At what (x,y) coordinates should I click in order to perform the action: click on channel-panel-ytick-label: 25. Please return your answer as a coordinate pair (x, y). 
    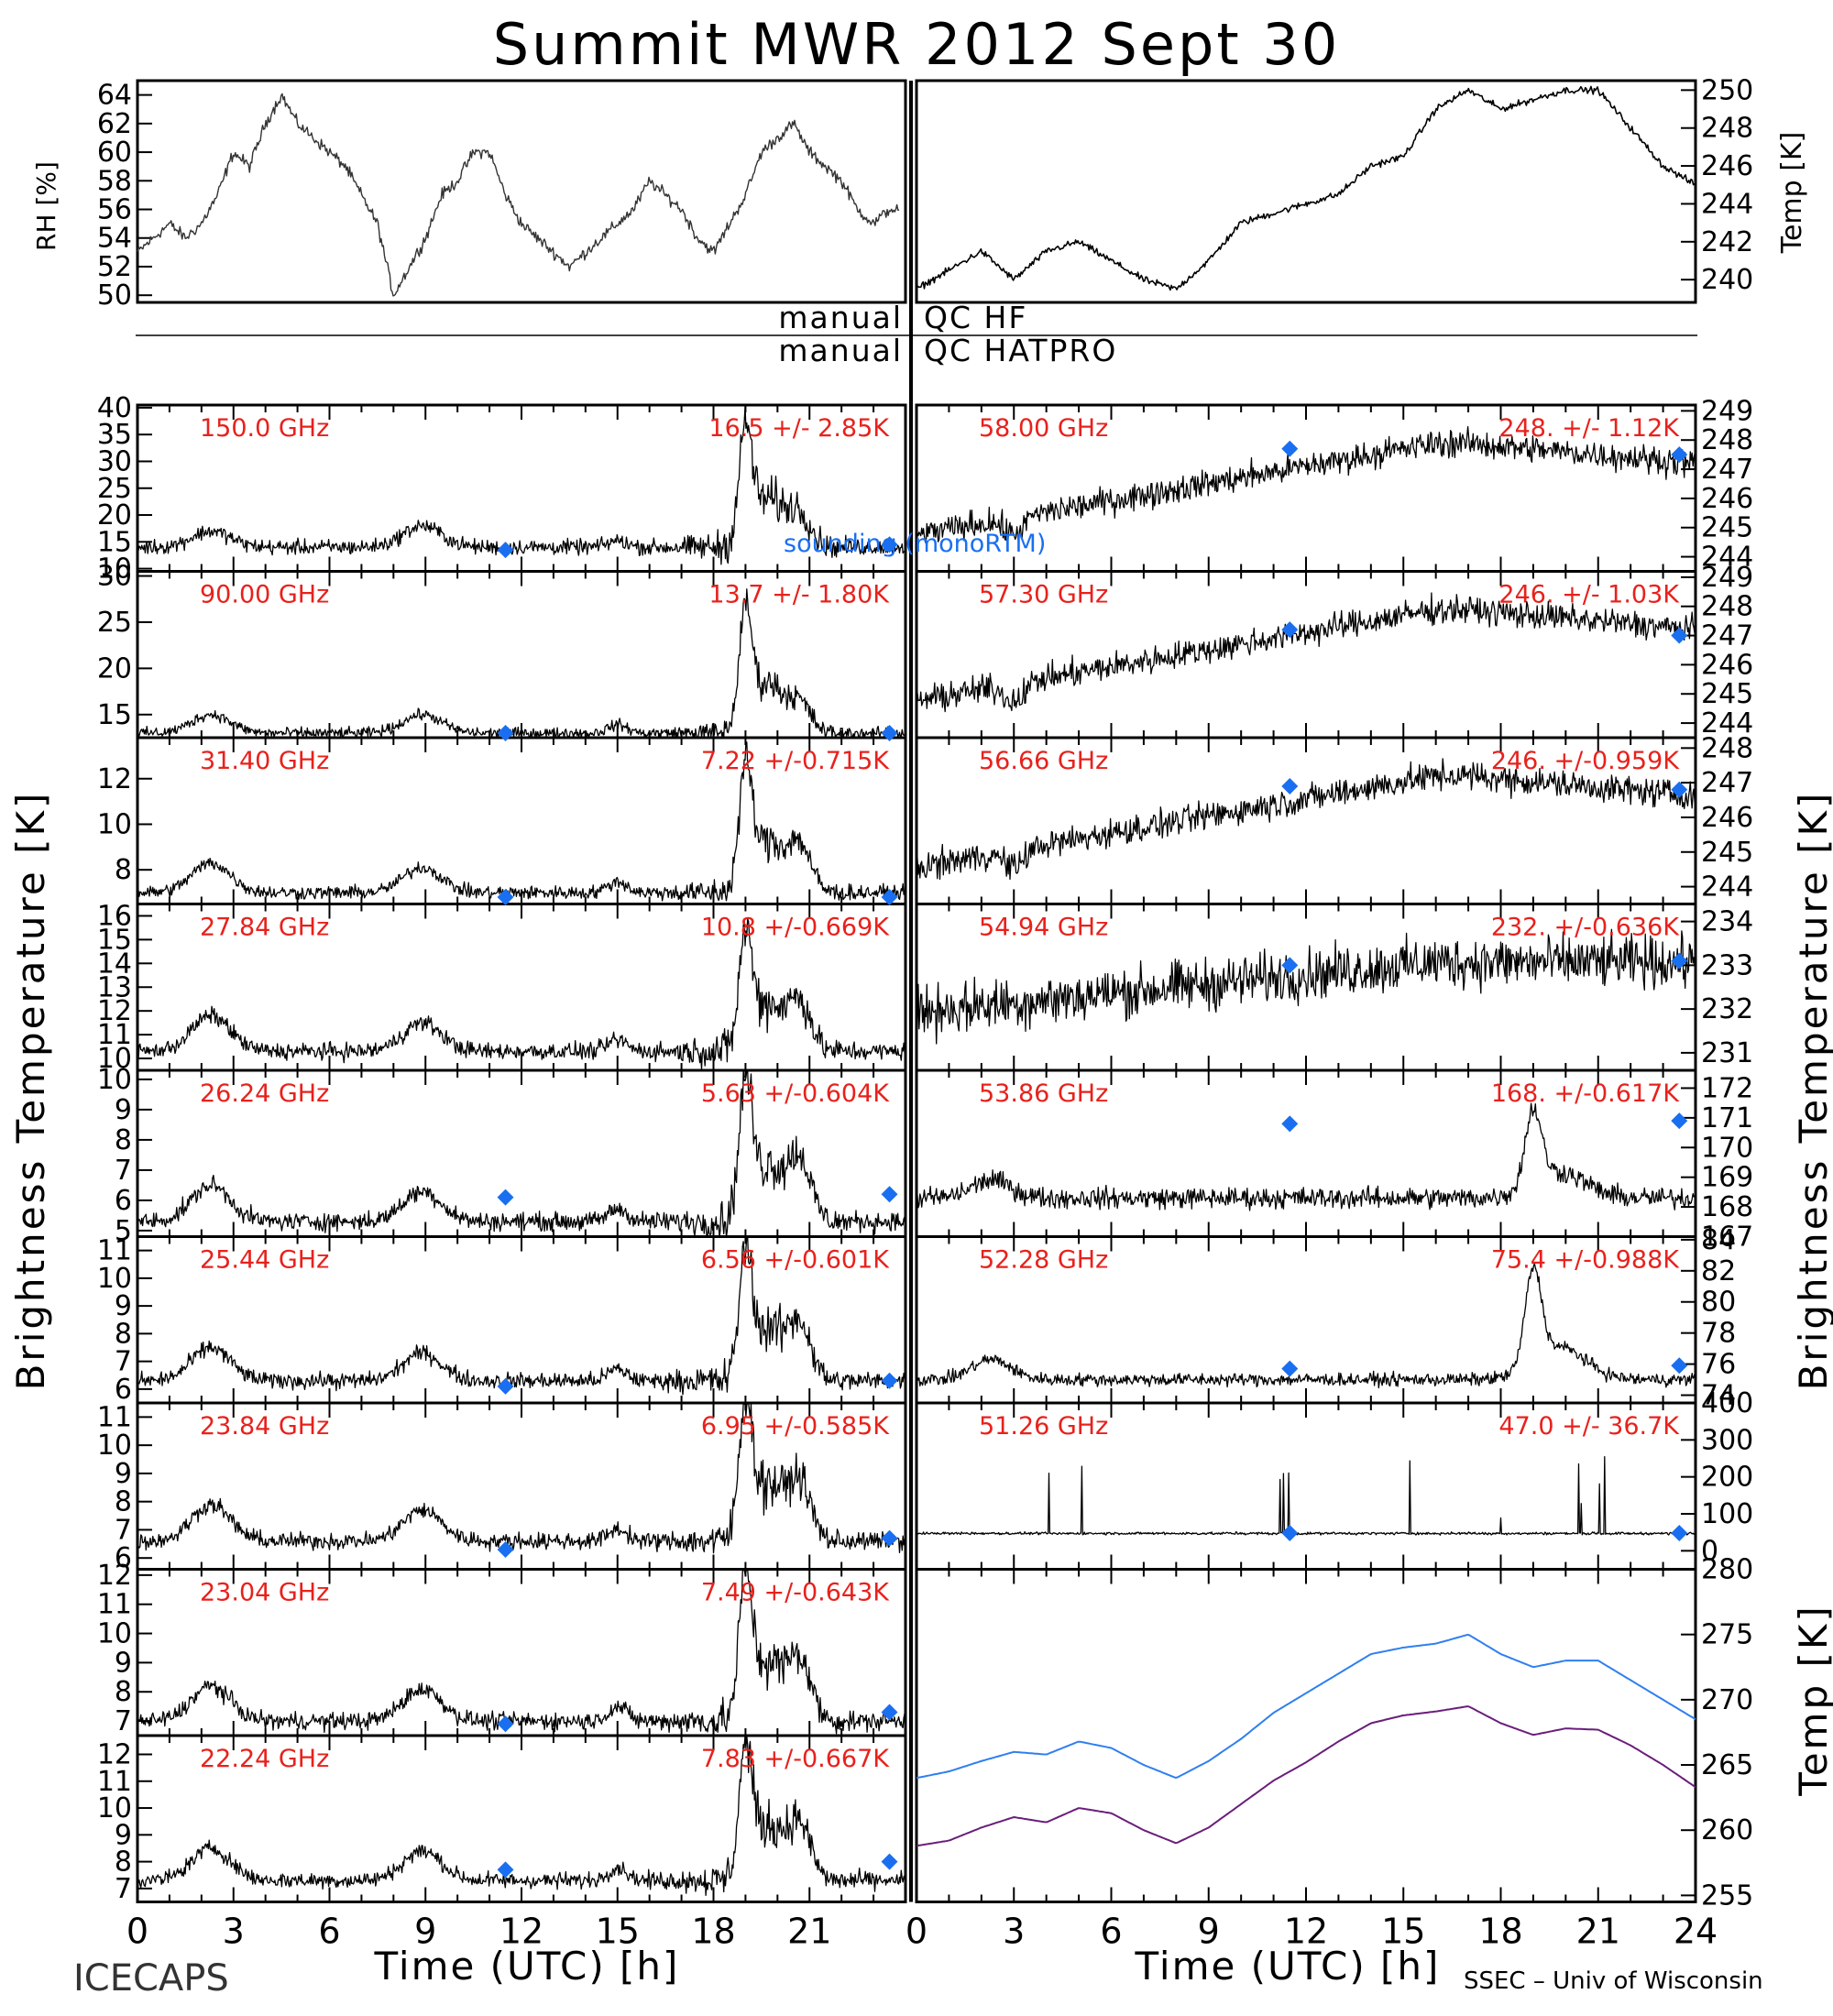
    Looking at the image, I should click on (114, 623).